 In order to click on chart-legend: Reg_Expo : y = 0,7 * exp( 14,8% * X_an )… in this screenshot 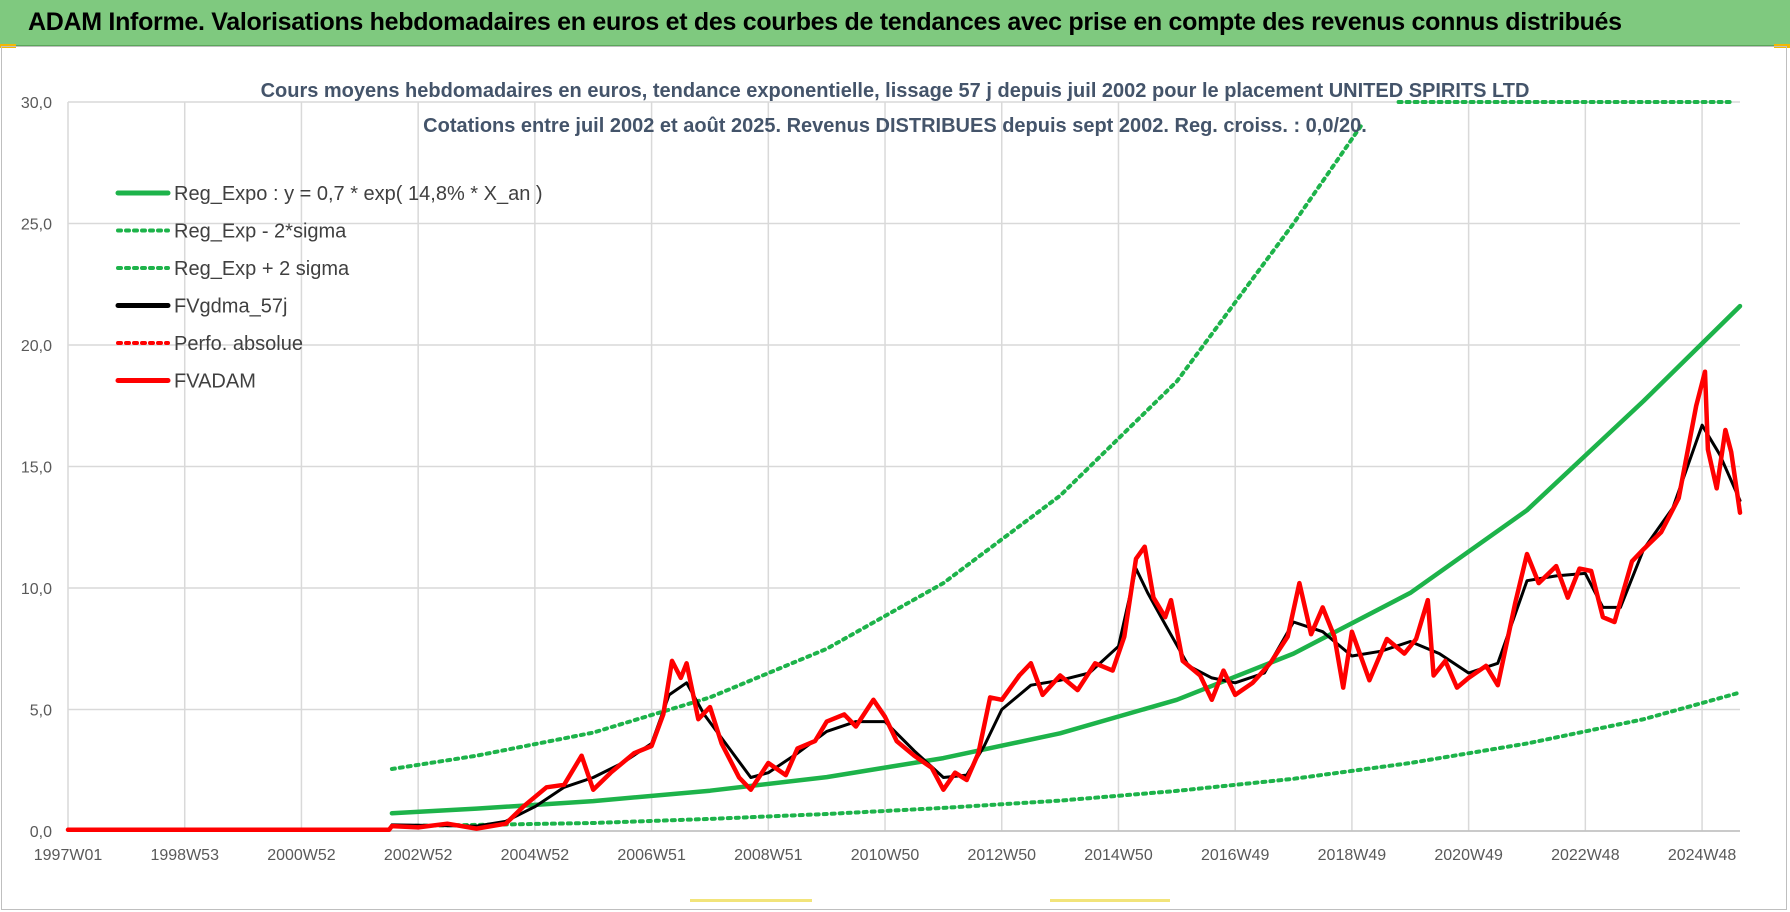, I will do `click(329, 288)`.